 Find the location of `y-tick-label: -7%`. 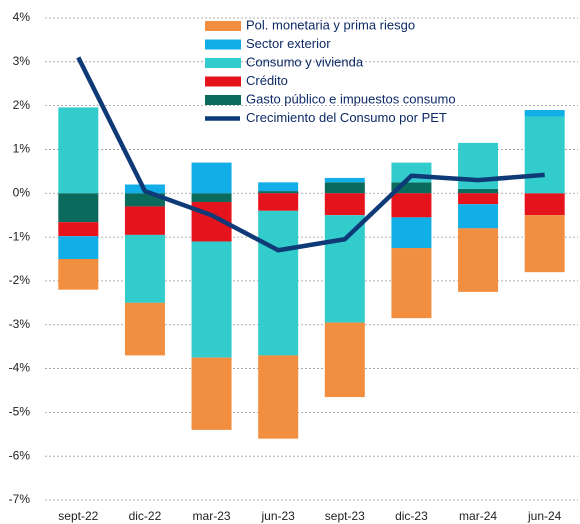

y-tick-label: -7% is located at coordinates (20, 499).